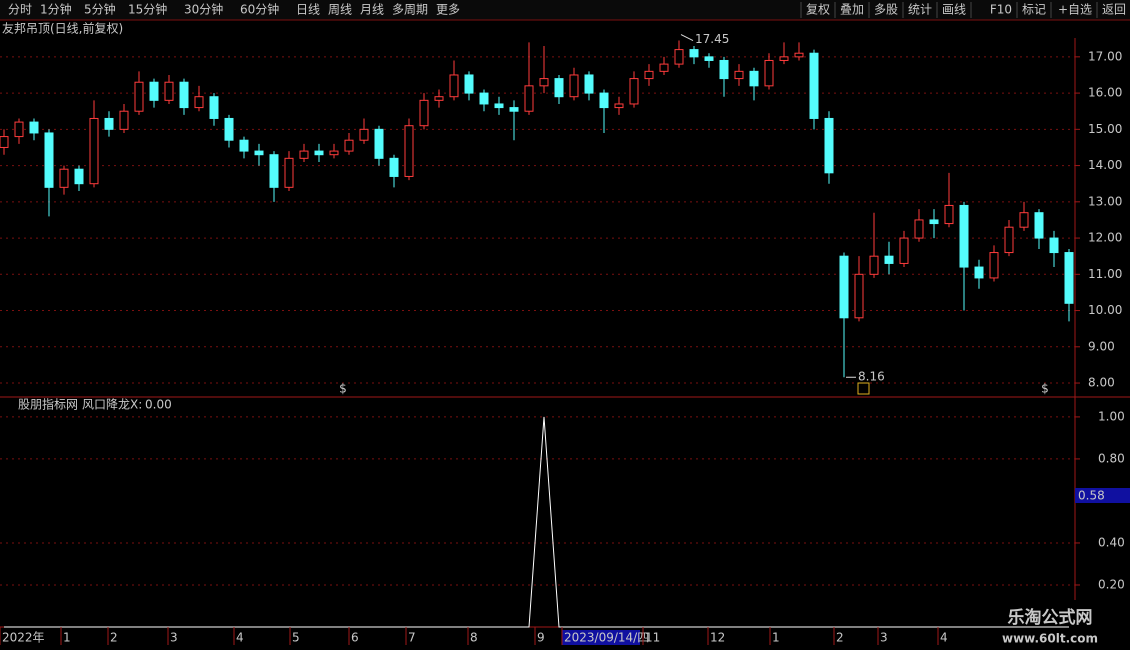 The height and width of the screenshot is (650, 1130). Describe the element at coordinates (1111, 458) in the screenshot. I see `y-tick-label: 0.80` at that location.